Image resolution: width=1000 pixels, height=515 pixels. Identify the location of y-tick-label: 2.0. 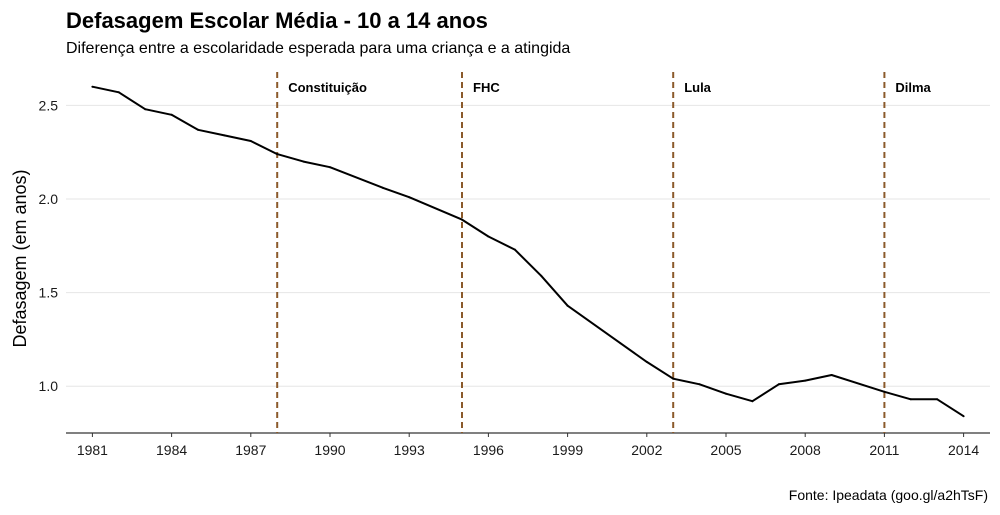
(49, 199).